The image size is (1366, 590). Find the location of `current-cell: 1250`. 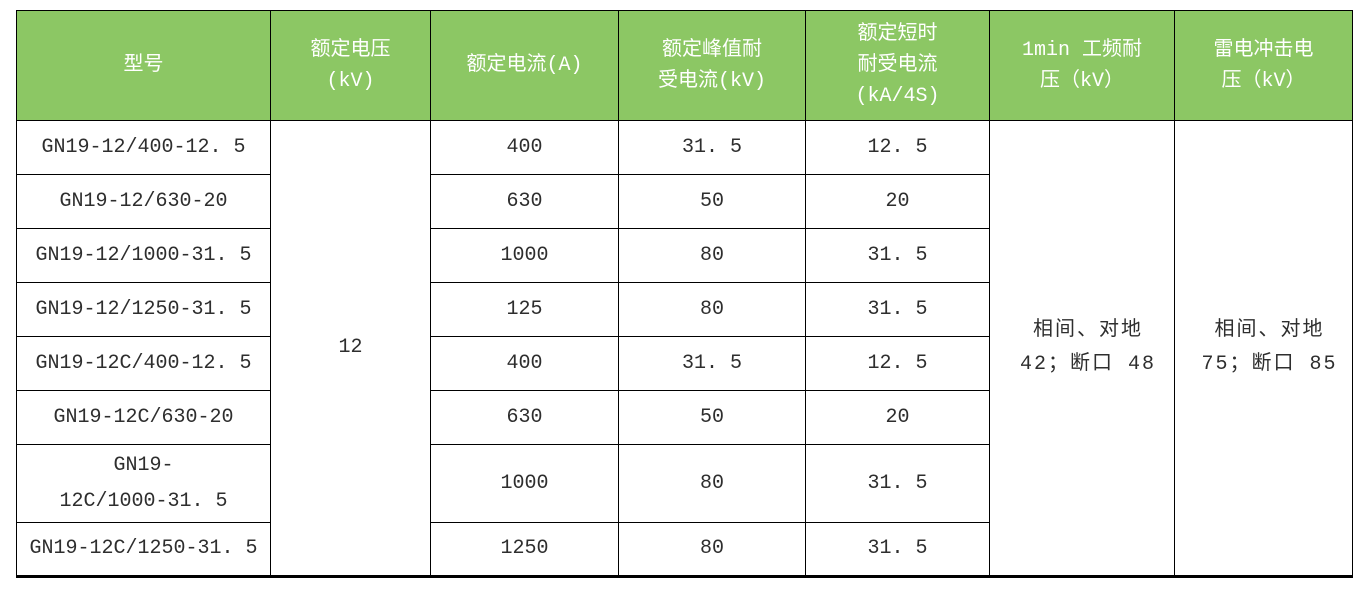

current-cell: 1250 is located at coordinates (524, 549).